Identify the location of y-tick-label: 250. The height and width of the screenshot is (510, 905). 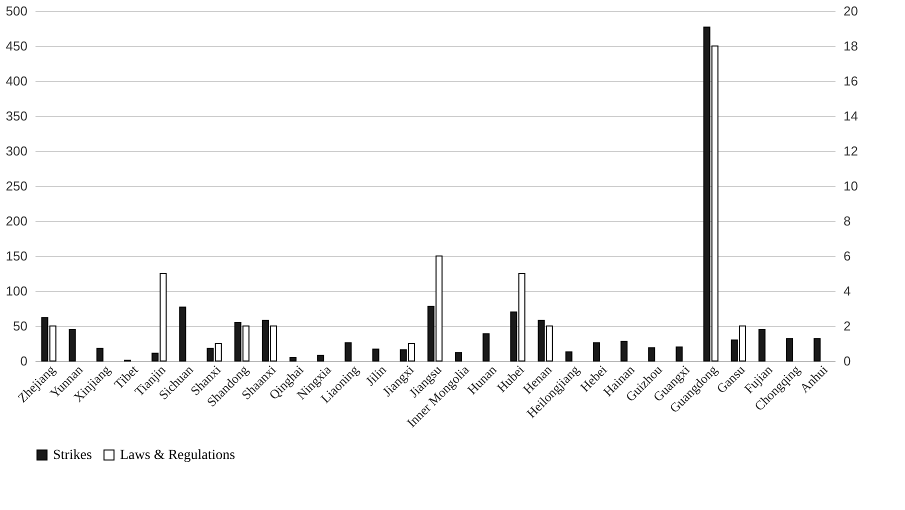
(17, 186).